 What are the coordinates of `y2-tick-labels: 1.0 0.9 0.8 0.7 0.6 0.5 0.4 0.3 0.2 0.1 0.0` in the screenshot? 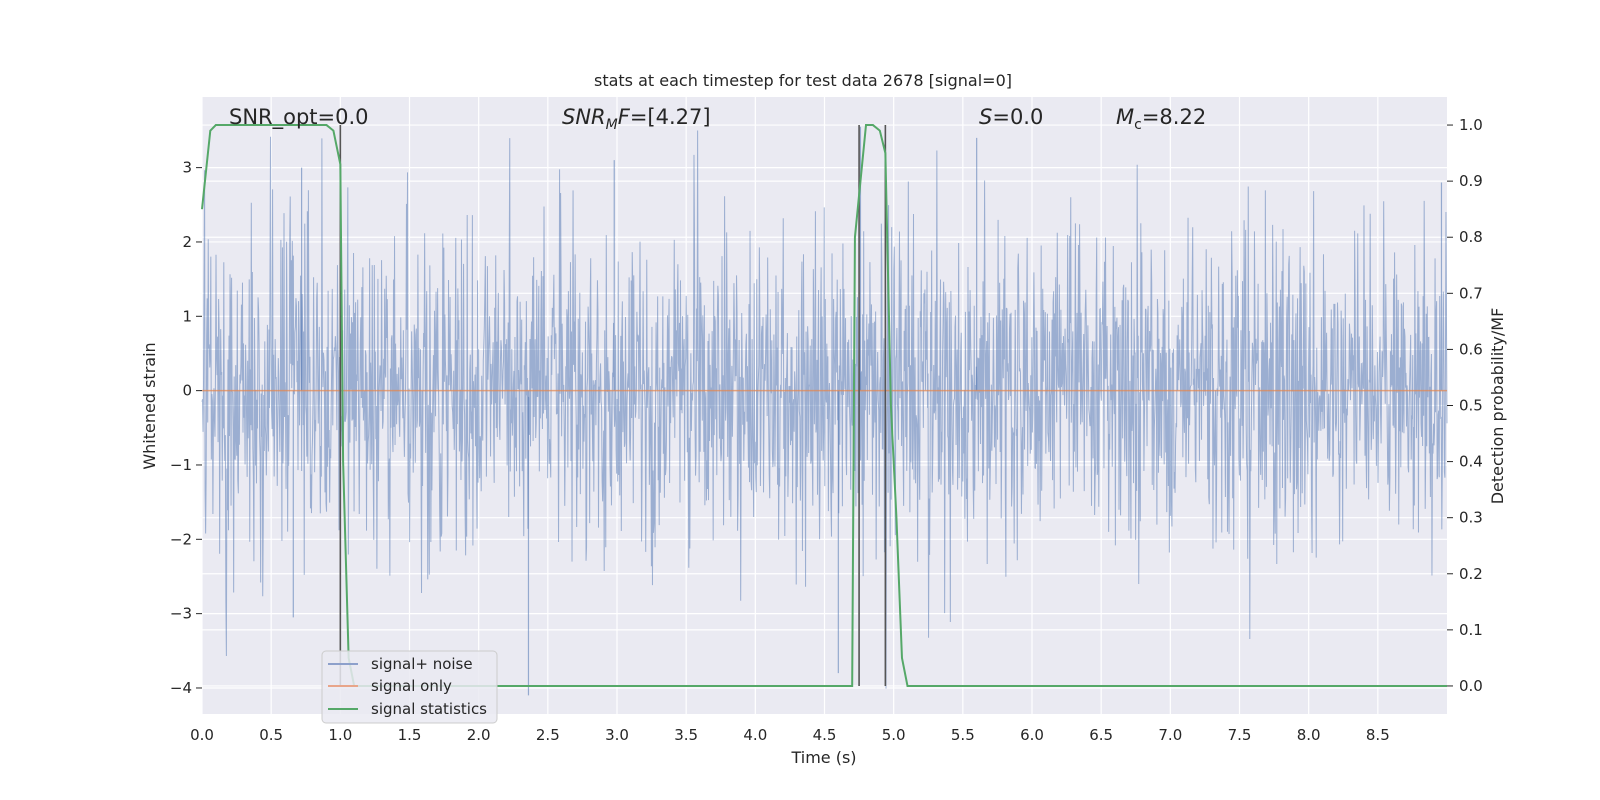 It's located at (1465, 405).